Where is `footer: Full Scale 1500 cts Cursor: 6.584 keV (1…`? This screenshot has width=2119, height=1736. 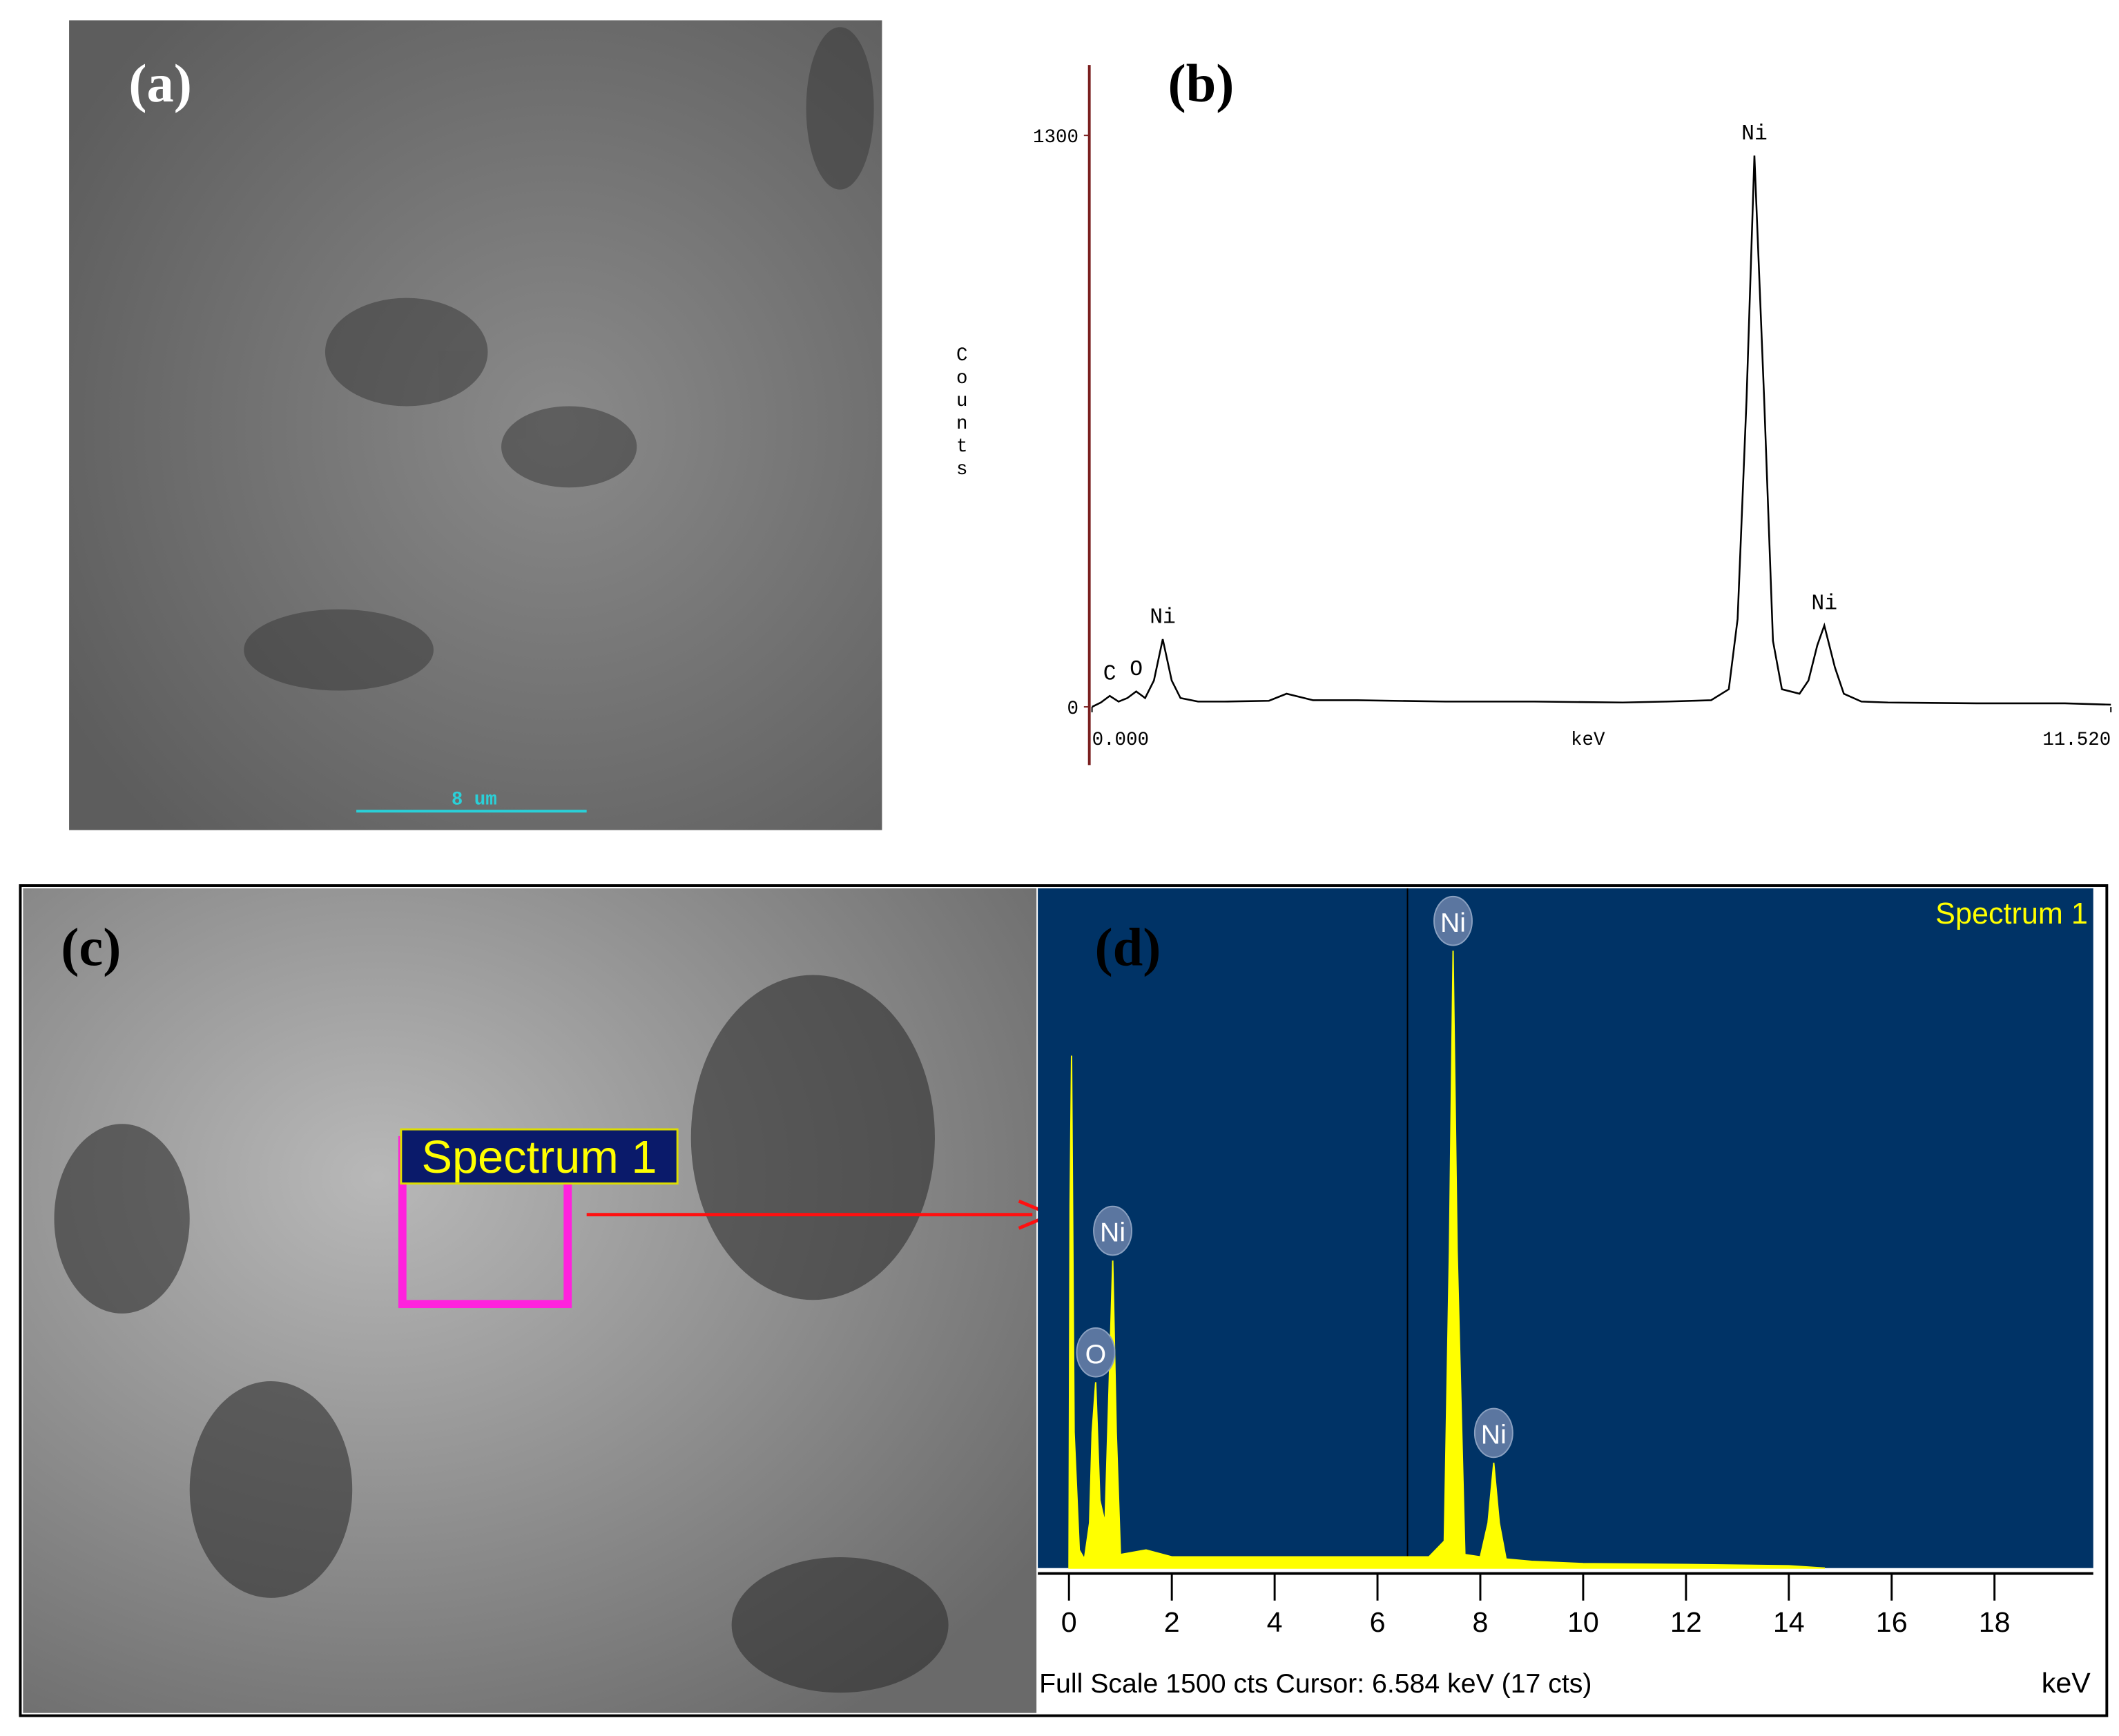 footer: Full Scale 1500 cts Cursor: 6.584 keV (1… is located at coordinates (1315, 1683).